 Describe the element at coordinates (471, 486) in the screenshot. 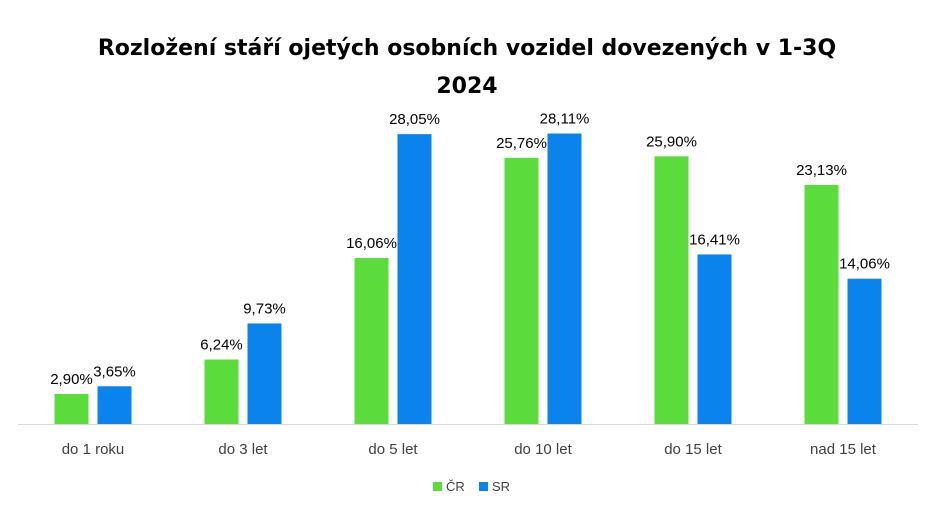

I see `legend: ČR SR` at that location.